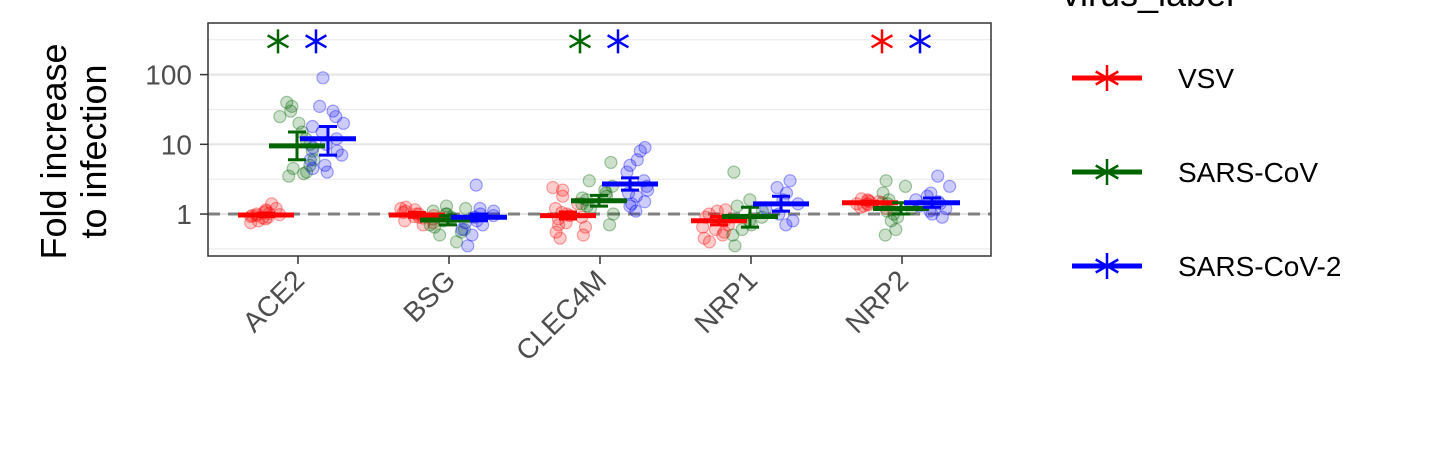  What do you see at coordinates (599, 41) in the screenshot?
I see `significance-markers` at bounding box center [599, 41].